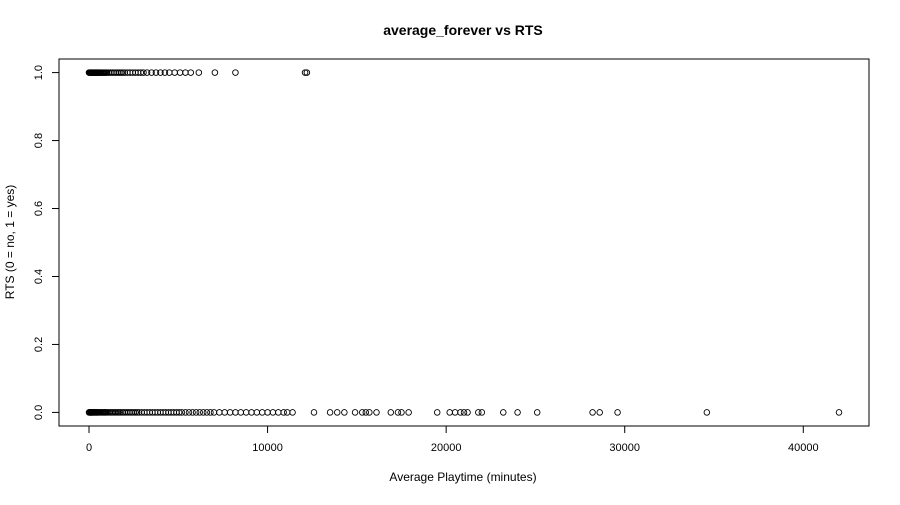 This screenshot has width=900, height=505. What do you see at coordinates (46, 242) in the screenshot?
I see `y-axis: 0.0 0.2 0.4 0.6 0.8 1.0` at bounding box center [46, 242].